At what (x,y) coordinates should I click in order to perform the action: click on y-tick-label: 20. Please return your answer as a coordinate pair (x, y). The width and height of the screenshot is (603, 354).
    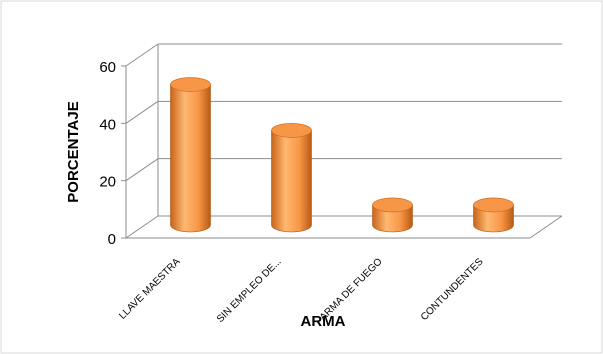
    Looking at the image, I should click on (107, 182).